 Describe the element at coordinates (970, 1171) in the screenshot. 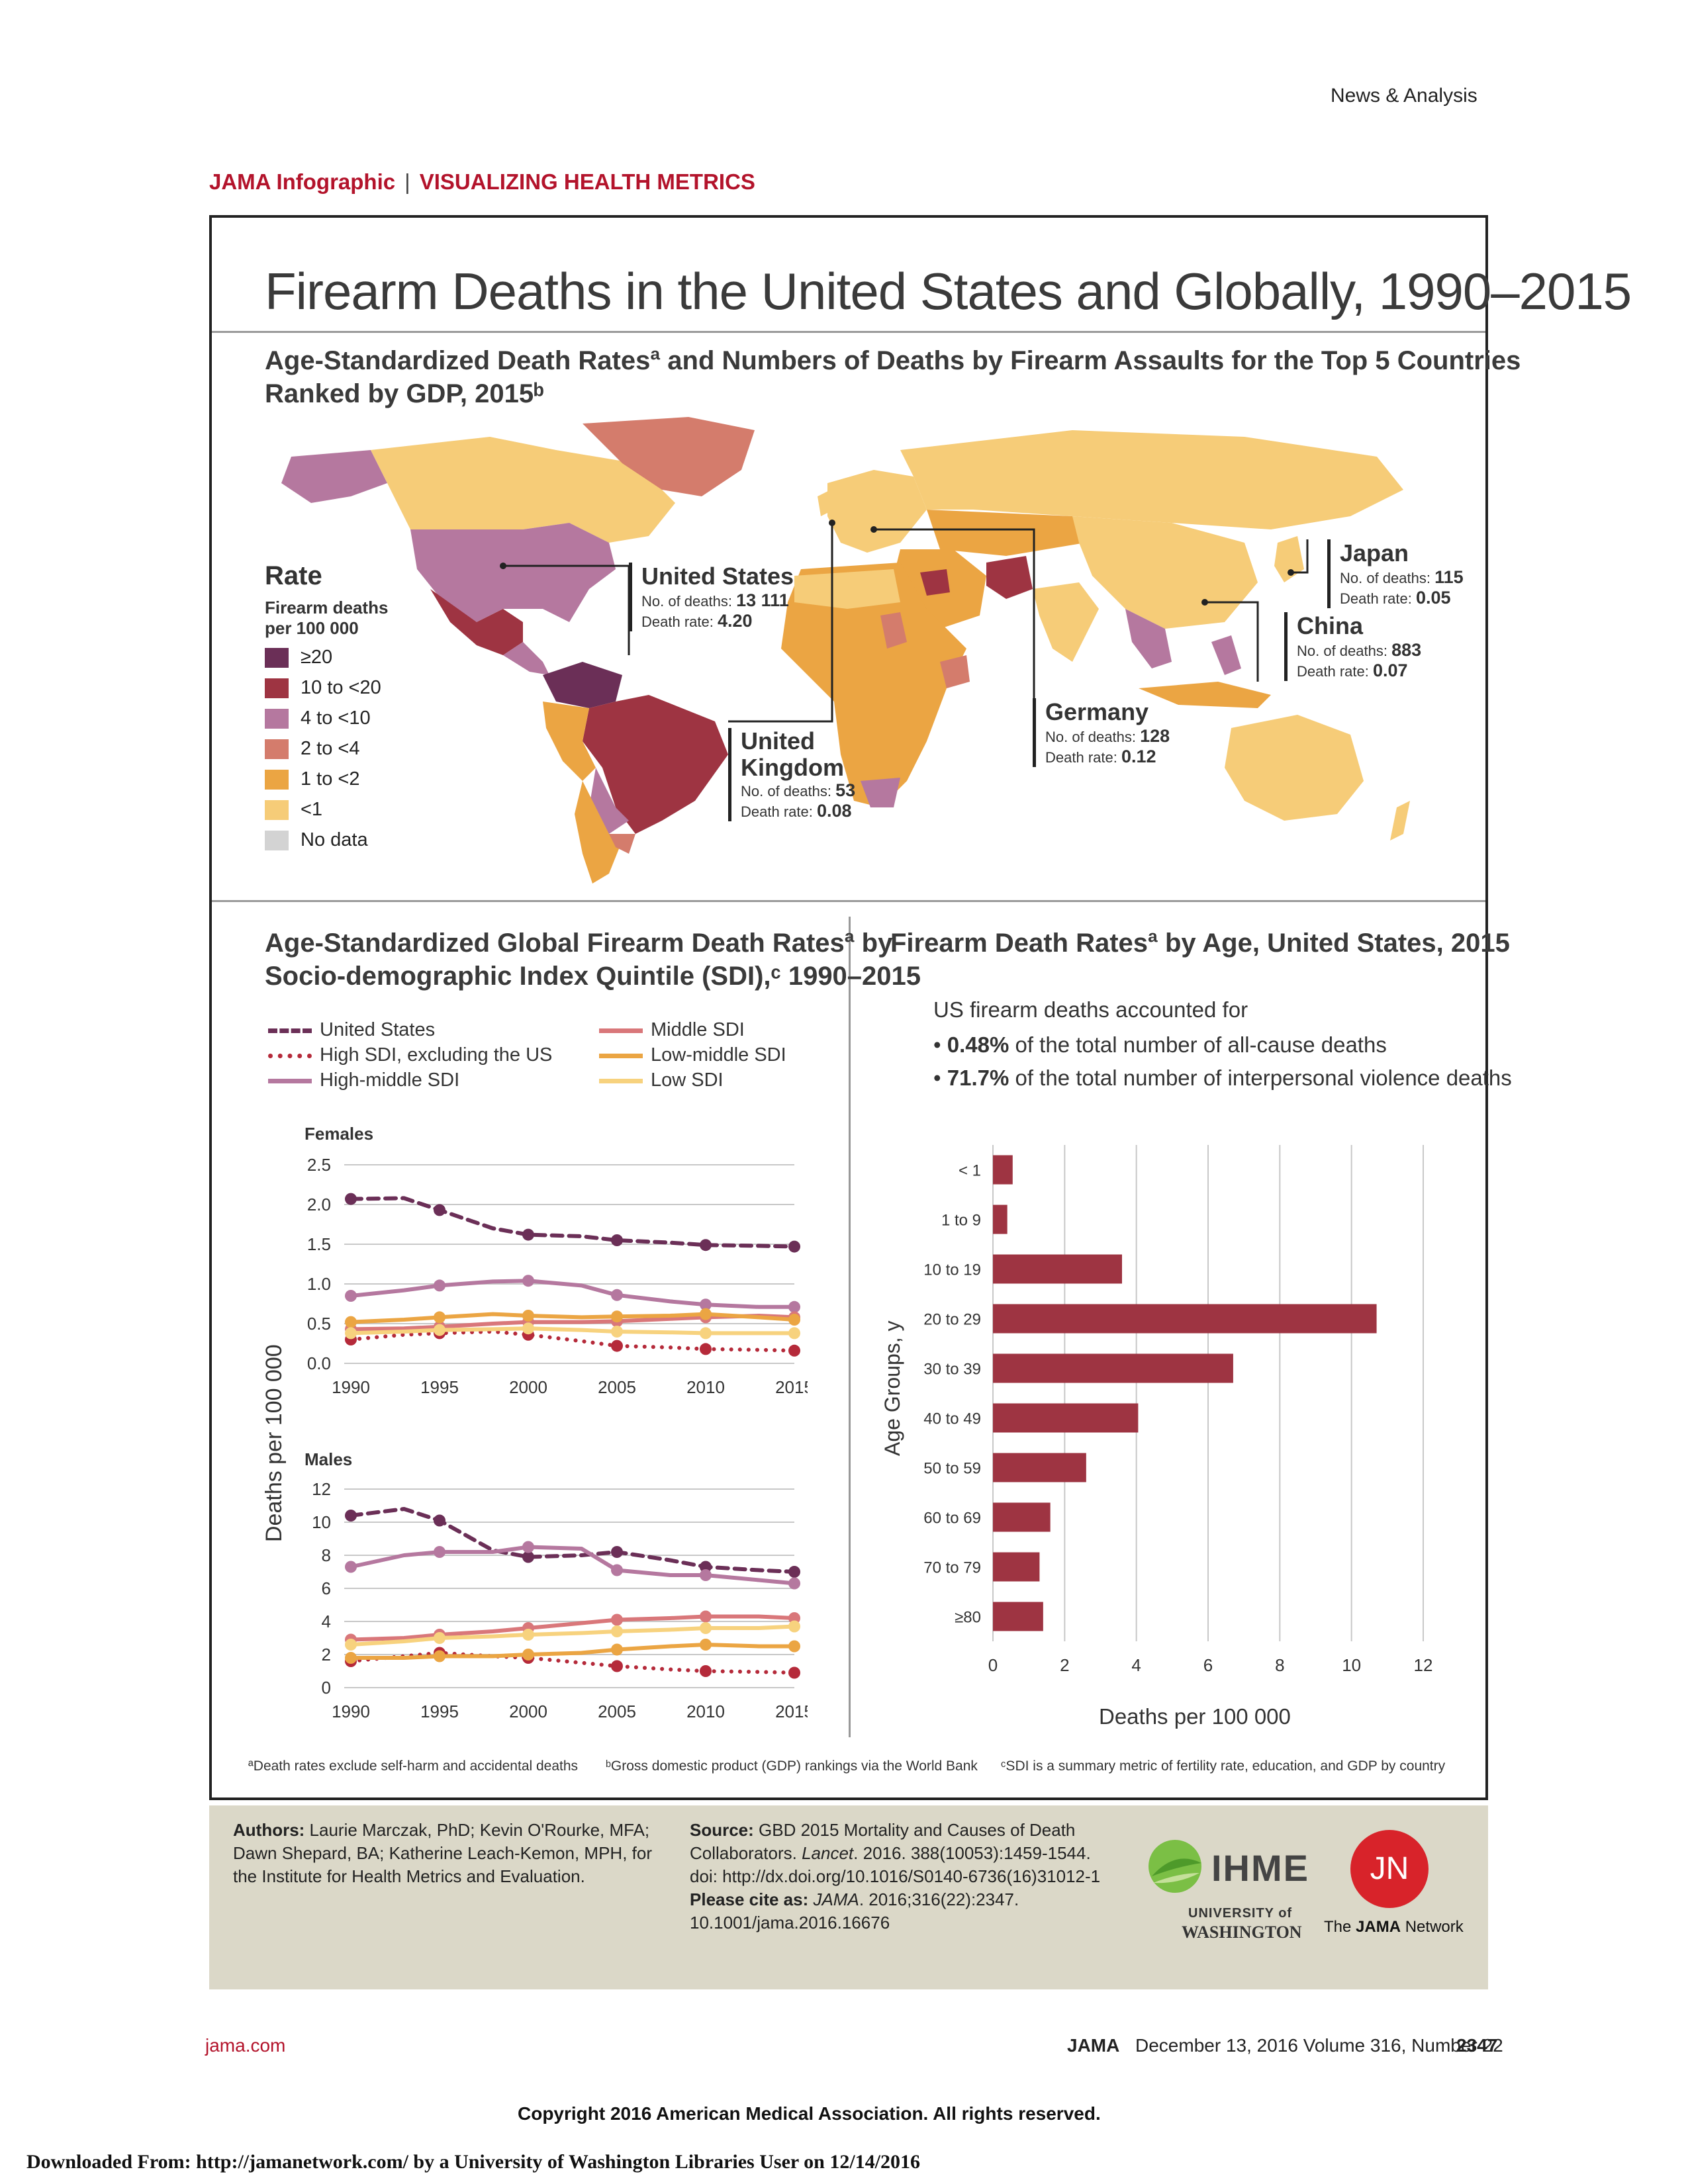

I see `category-label: < 1` at that location.